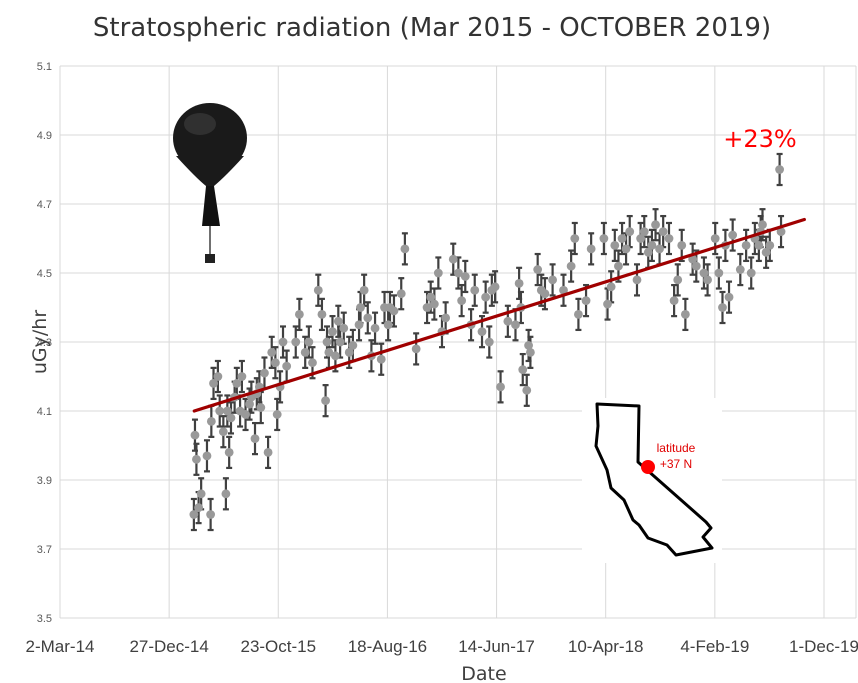 The height and width of the screenshot is (683, 858). I want to click on x-tick-label: 27-Dec-14, so click(168, 646).